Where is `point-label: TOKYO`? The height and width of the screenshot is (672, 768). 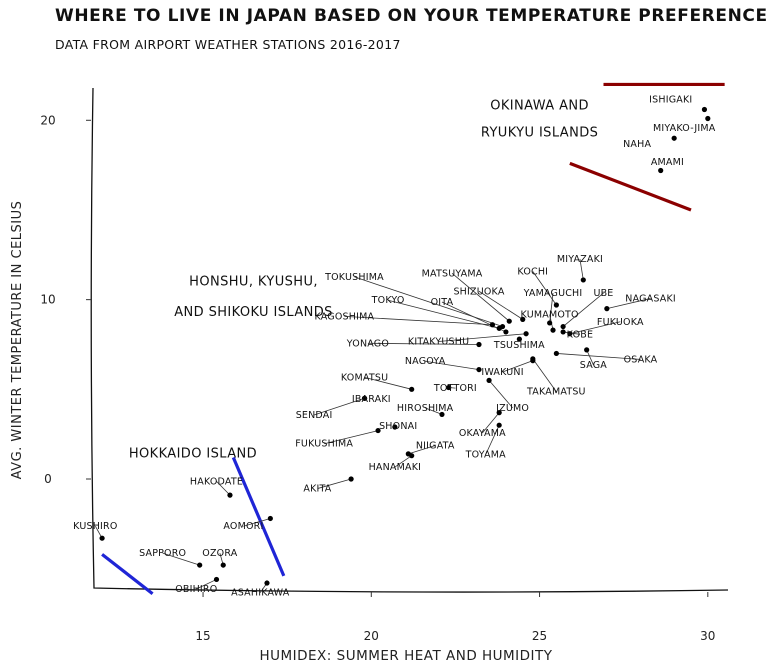 point-label: TOKYO is located at coordinates (388, 300).